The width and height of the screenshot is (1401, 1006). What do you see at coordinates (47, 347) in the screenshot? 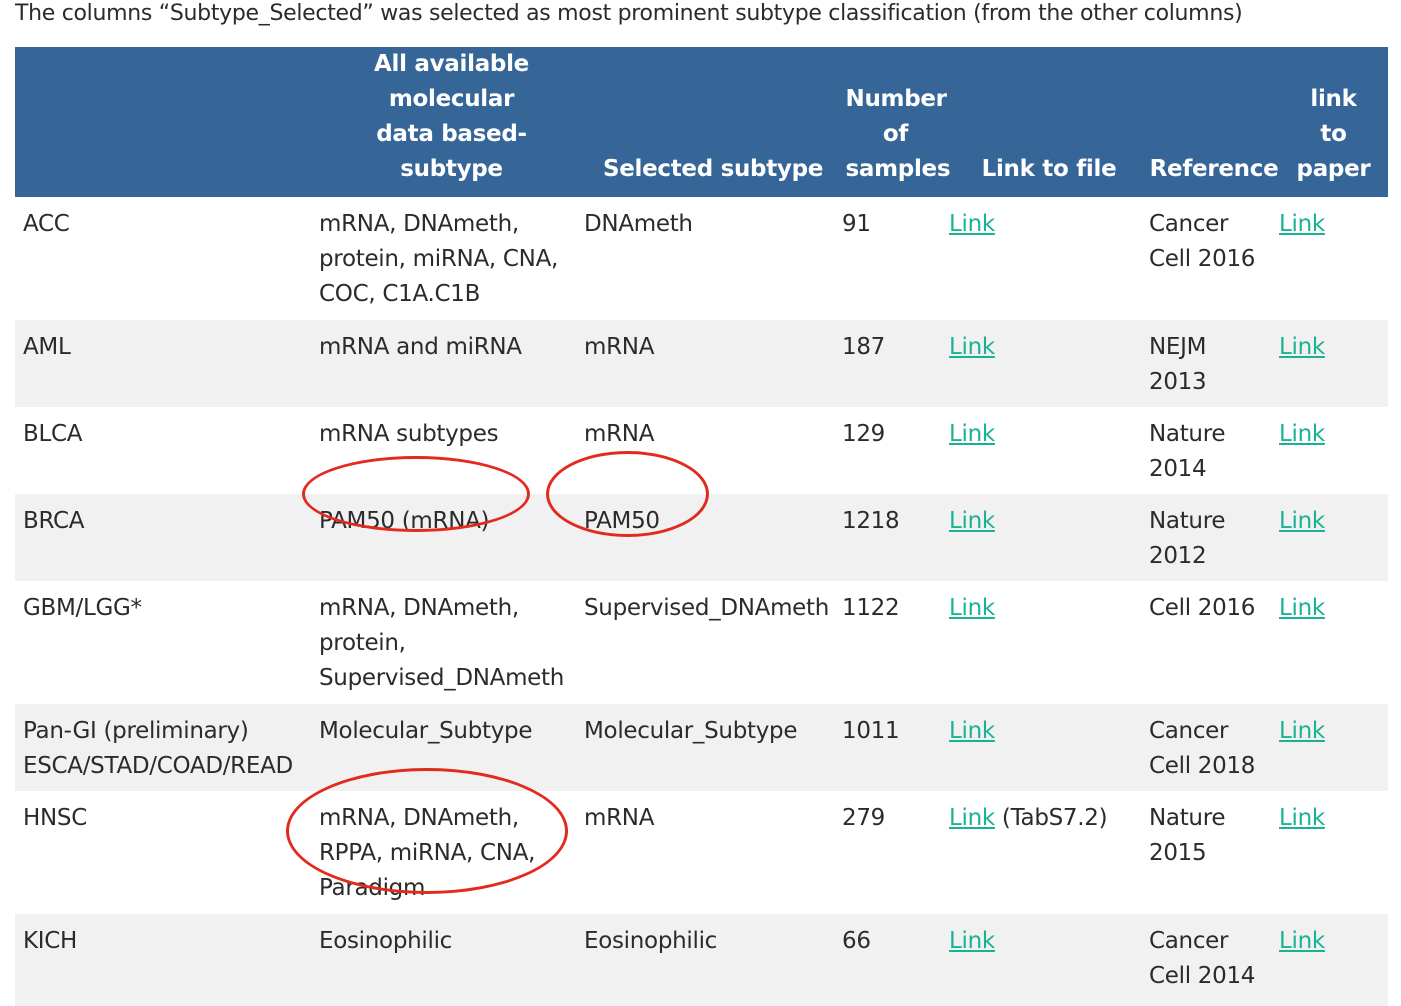
I see `cell-cancer: AML` at bounding box center [47, 347].